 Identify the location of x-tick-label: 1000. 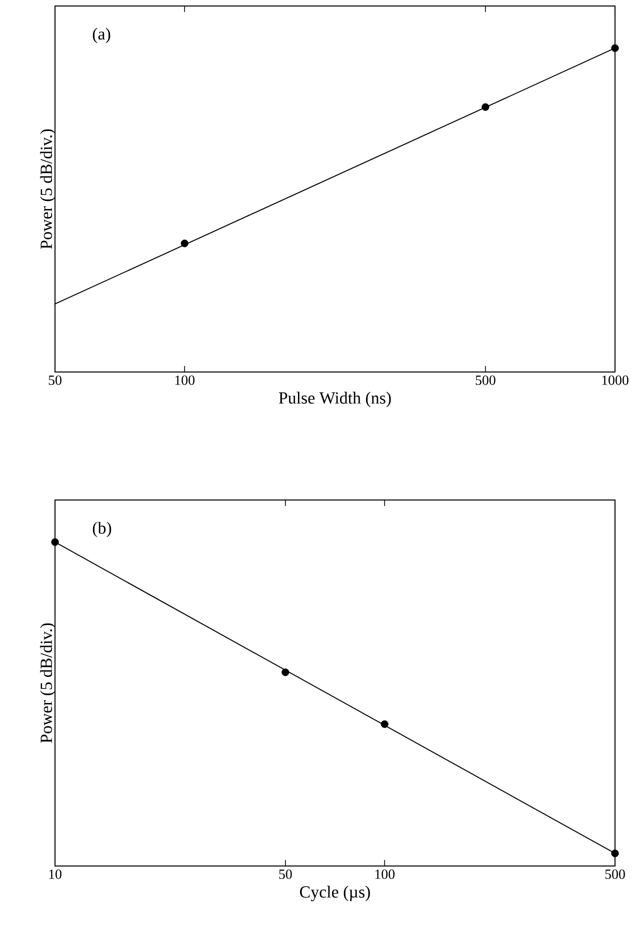
(615, 380).